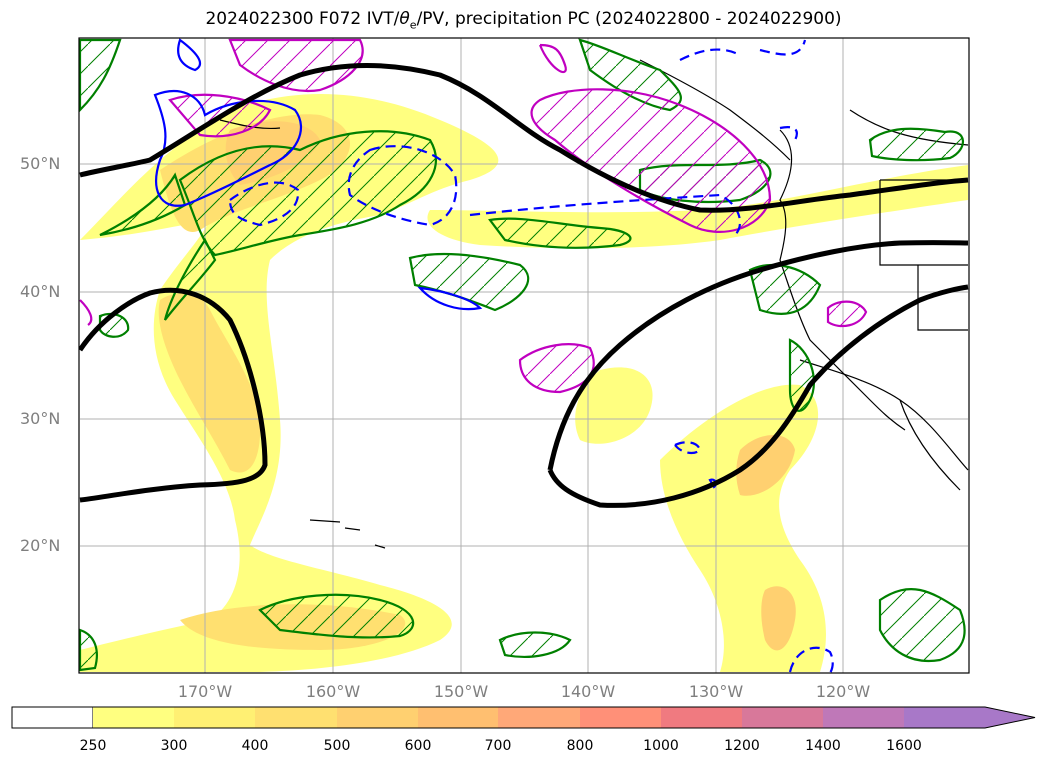  What do you see at coordinates (742, 746) in the screenshot?
I see `colorbar-label: 1200` at bounding box center [742, 746].